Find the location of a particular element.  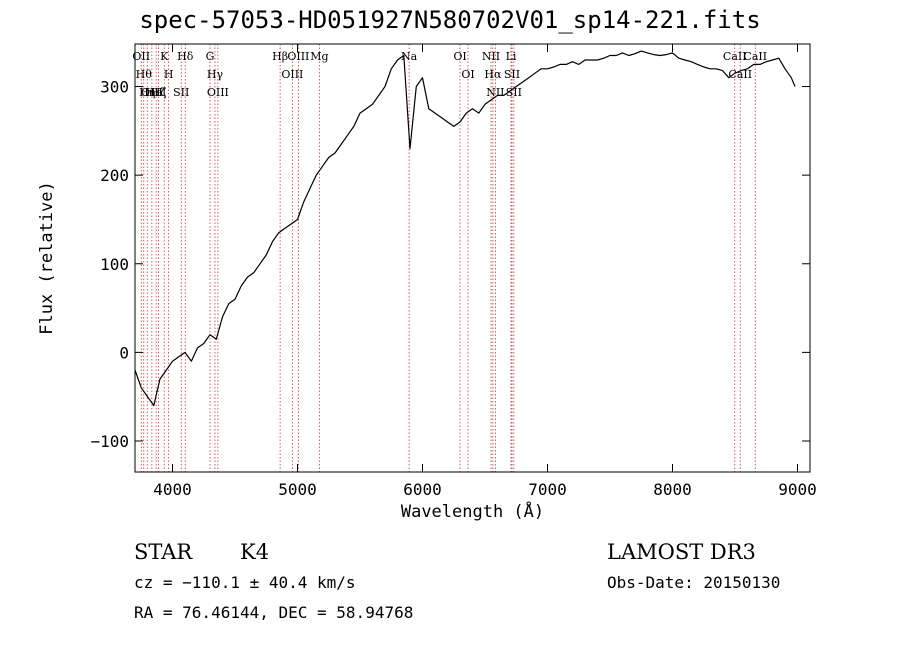

y-tick-label-100: 100 is located at coordinates (114, 264).